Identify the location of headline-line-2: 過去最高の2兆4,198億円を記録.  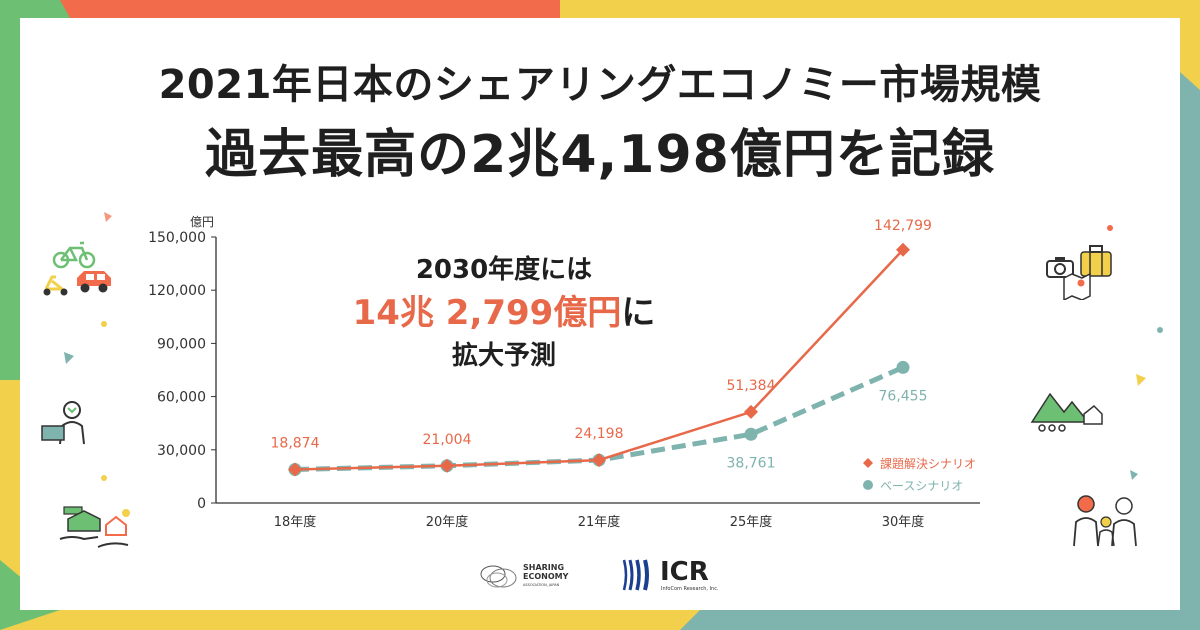
(600, 155).